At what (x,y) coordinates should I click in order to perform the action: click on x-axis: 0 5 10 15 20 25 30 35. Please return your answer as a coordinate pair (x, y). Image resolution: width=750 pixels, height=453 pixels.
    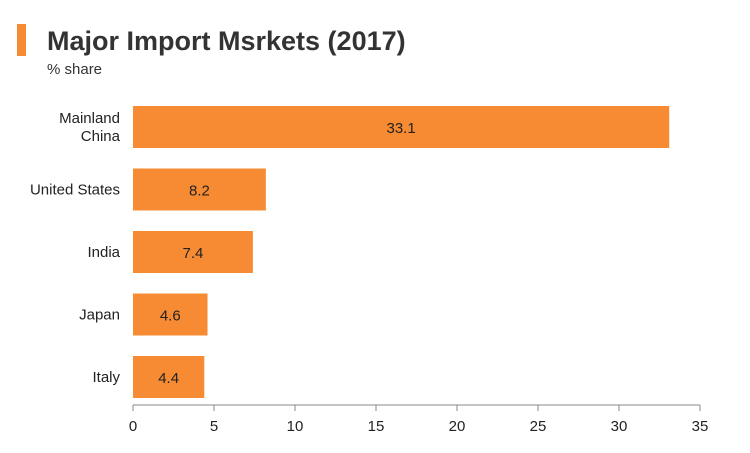
    Looking at the image, I should click on (419, 419).